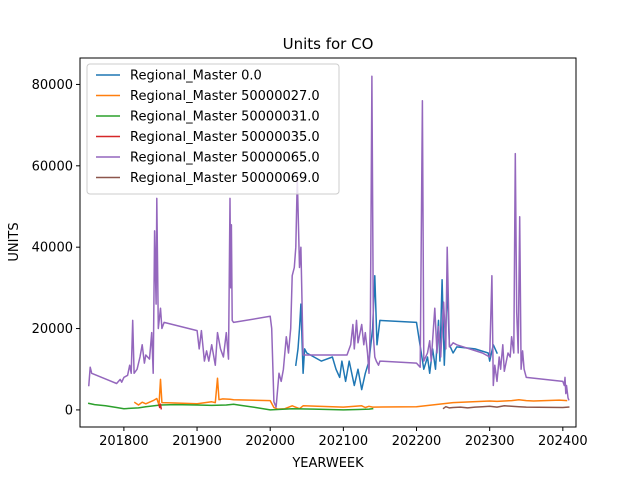 Image resolution: width=640 pixels, height=480 pixels. I want to click on y-tick-label: 20000, so click(52, 329).